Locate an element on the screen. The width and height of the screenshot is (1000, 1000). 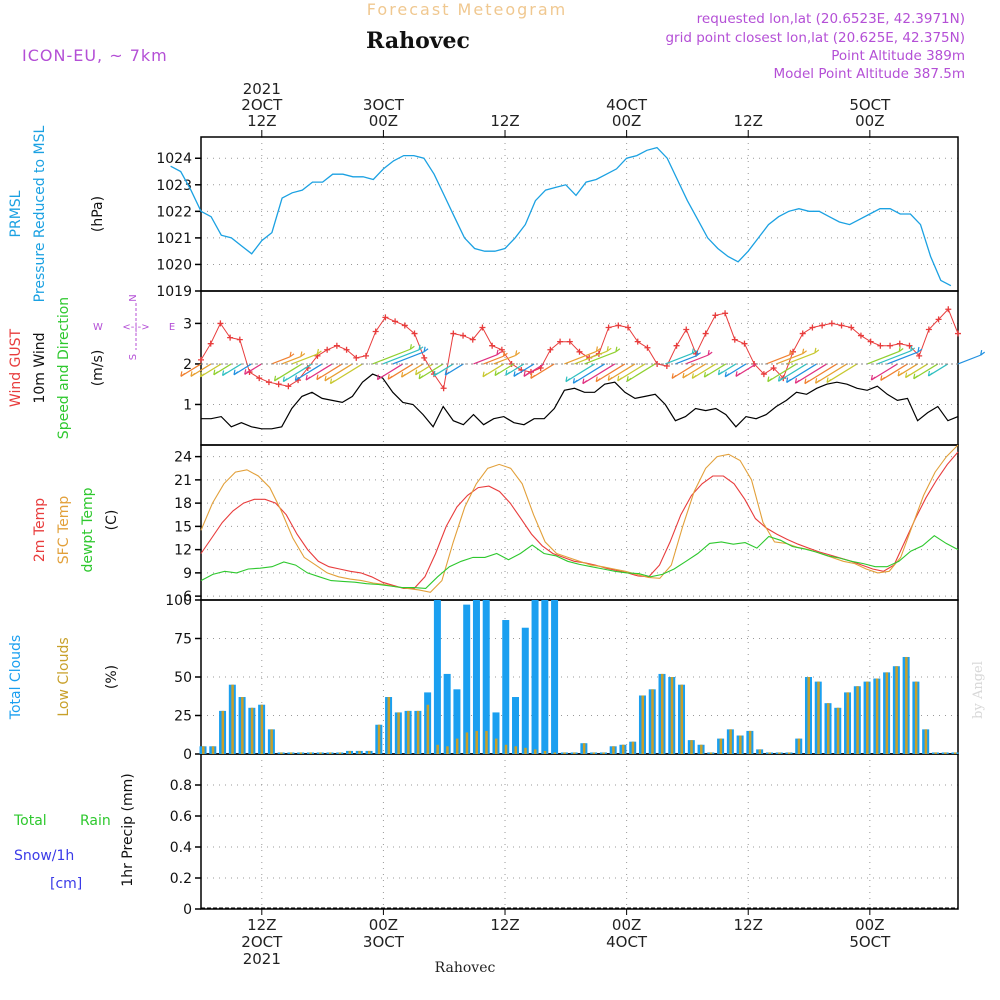
pressure-label-1: PRMSL is located at coordinates (16, 213).